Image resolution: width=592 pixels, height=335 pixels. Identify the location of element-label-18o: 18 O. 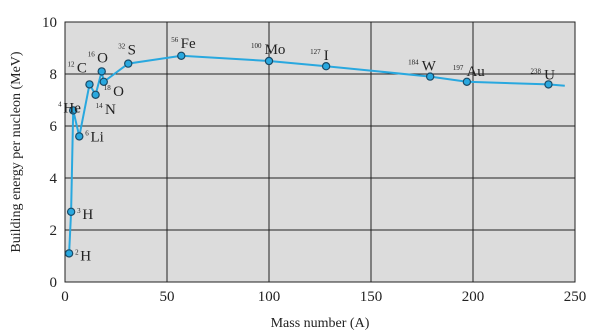
(114, 92).